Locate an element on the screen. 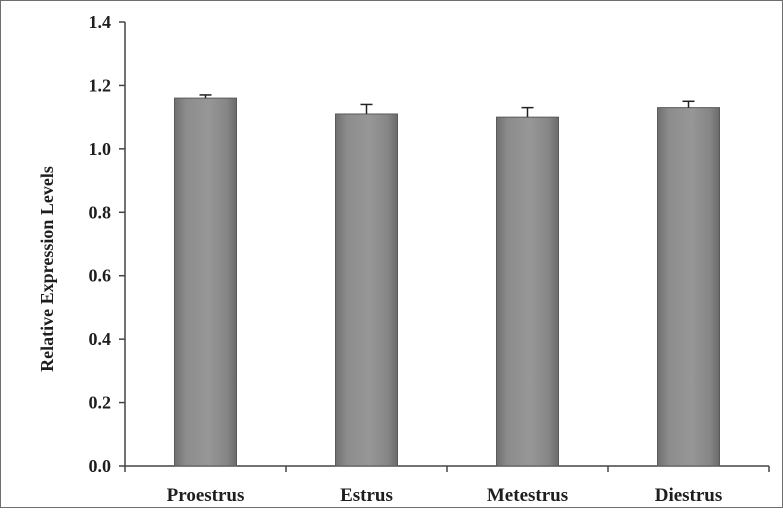 This screenshot has width=783, height=512. y-tick-label: 0.6 is located at coordinates (100, 276).